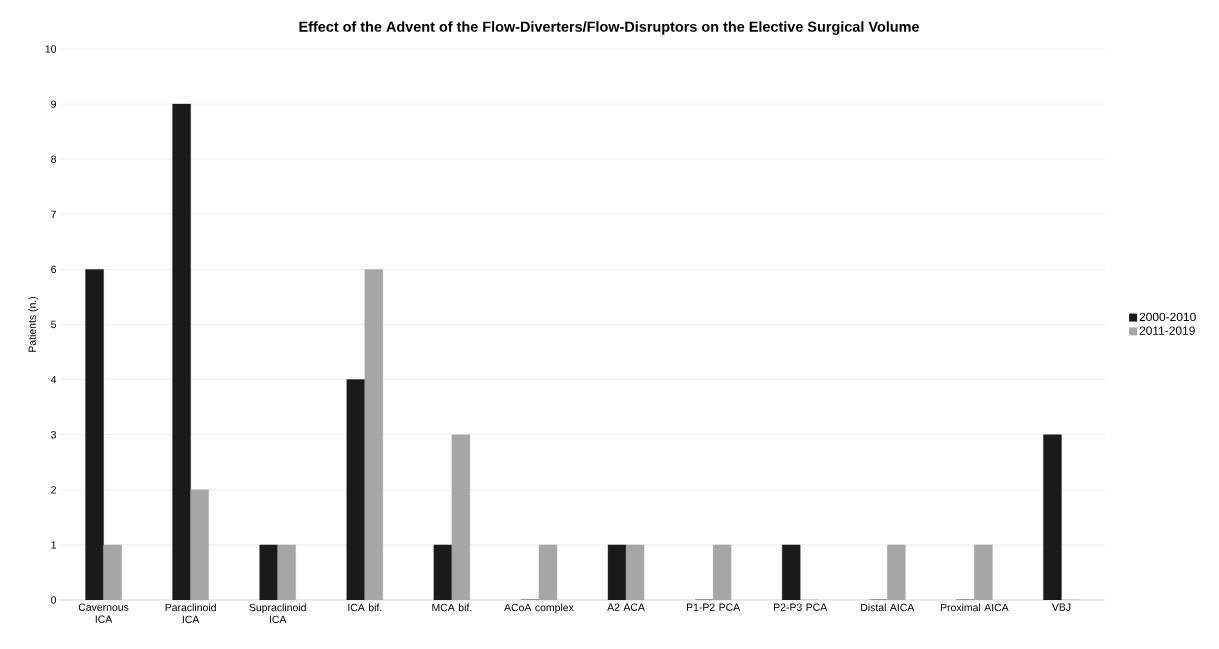 The height and width of the screenshot is (649, 1219). I want to click on chart-title: Effect of the Advent of the Flow-Diverters/Flow-Disruptors on the Elective Surgical Volume, so click(609, 28).